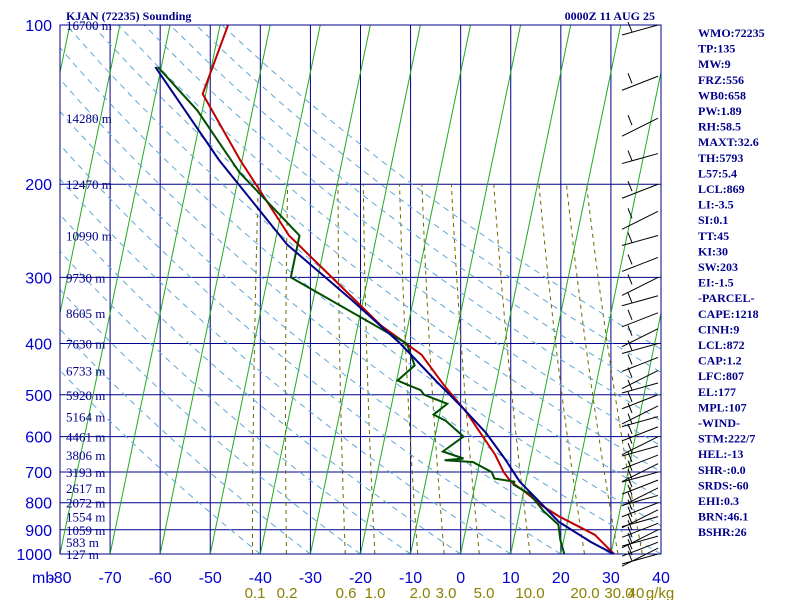 Image resolution: width=800 pixels, height=600 pixels. I want to click on index-line: LCL:869, so click(721, 189).